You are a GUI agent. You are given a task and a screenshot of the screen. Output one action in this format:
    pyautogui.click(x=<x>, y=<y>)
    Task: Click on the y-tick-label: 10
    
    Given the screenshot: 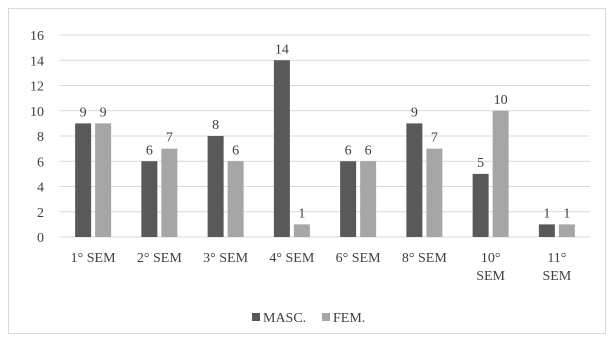 What is the action you would take?
    pyautogui.click(x=37, y=112)
    